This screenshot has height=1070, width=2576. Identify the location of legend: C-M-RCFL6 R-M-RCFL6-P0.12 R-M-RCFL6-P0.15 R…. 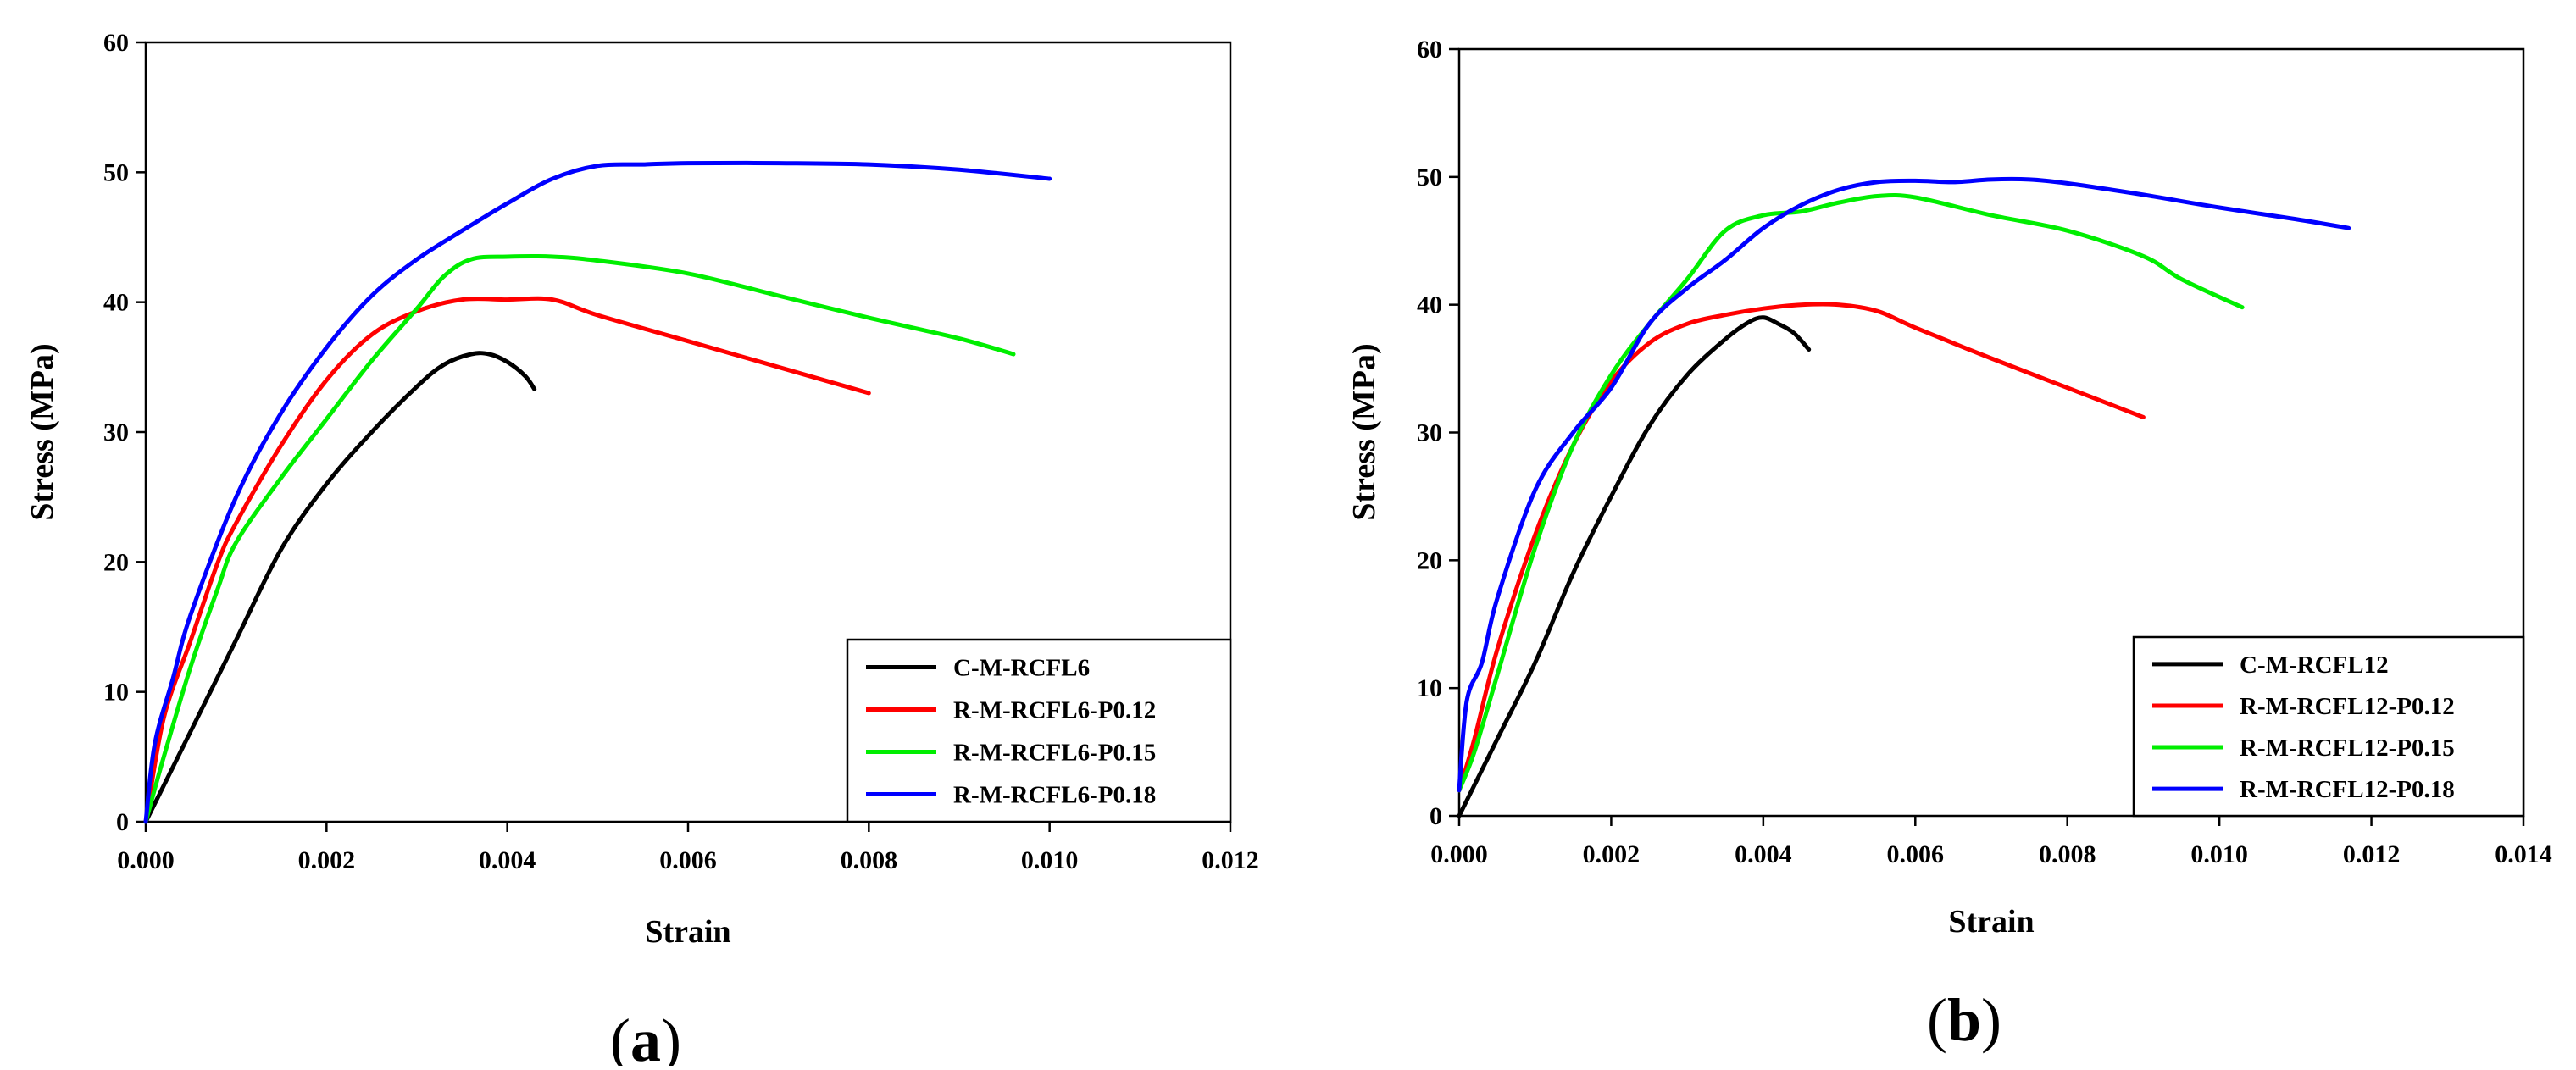
(1039, 730).